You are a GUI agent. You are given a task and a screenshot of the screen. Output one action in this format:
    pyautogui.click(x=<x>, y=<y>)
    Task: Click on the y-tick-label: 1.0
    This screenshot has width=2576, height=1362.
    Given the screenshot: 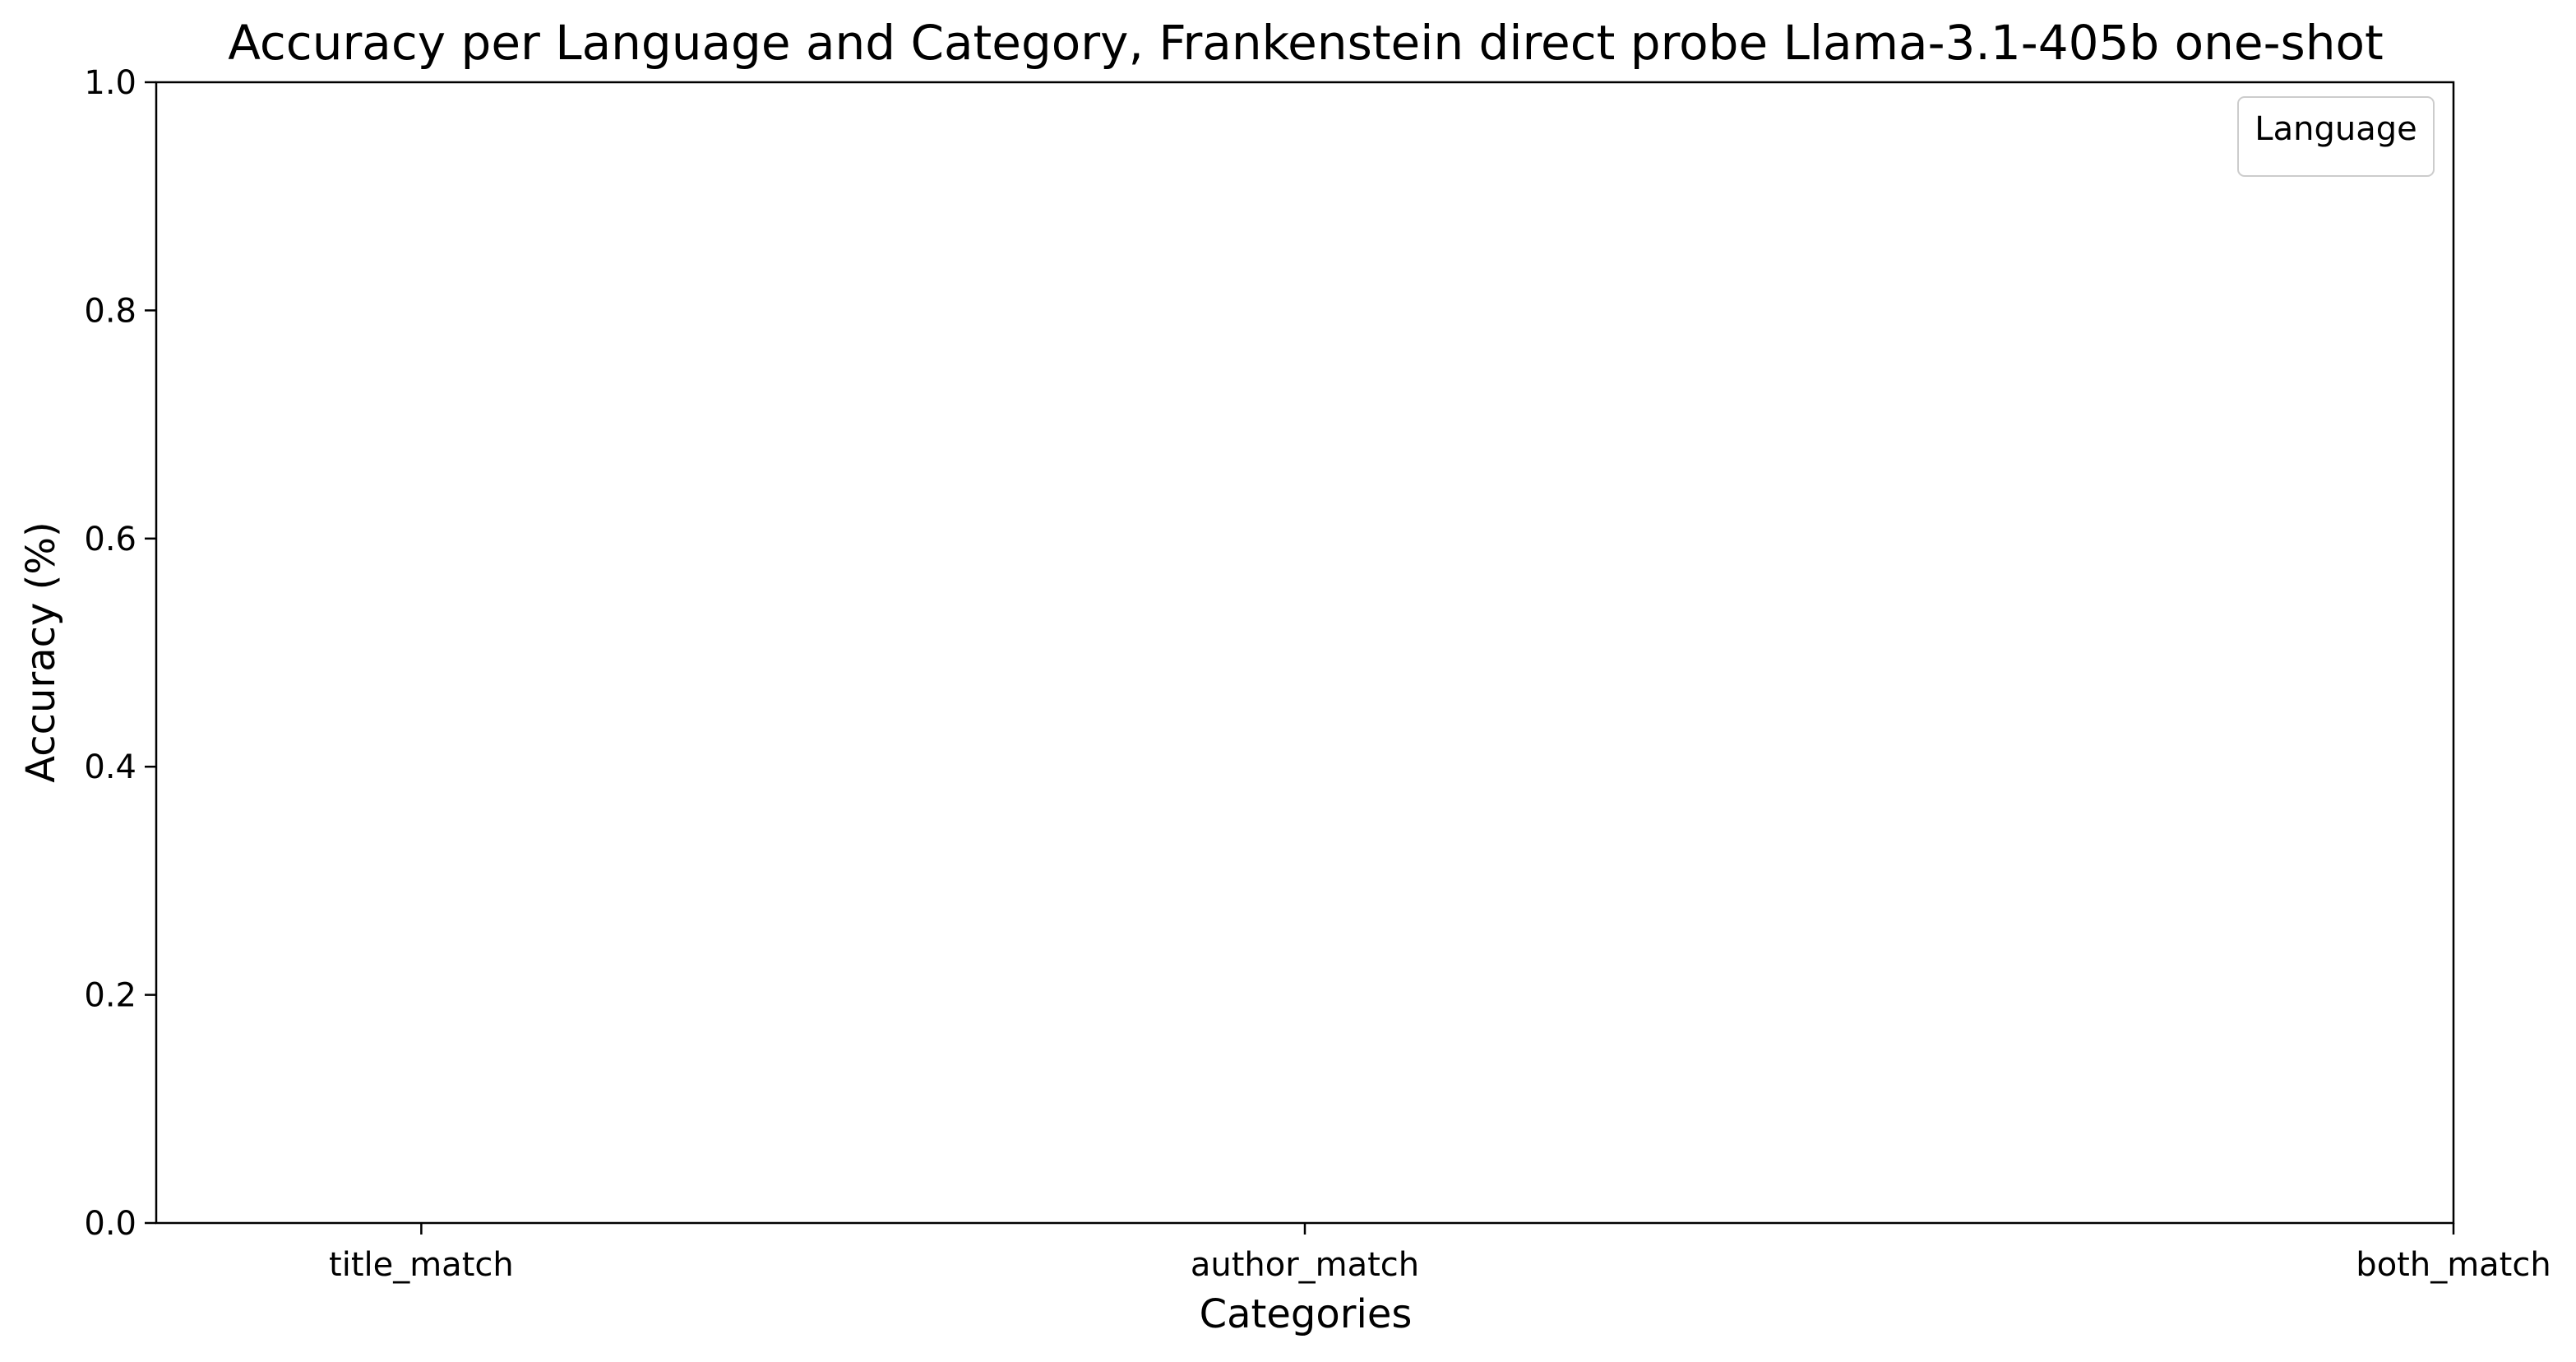 What is the action you would take?
    pyautogui.click(x=110, y=83)
    